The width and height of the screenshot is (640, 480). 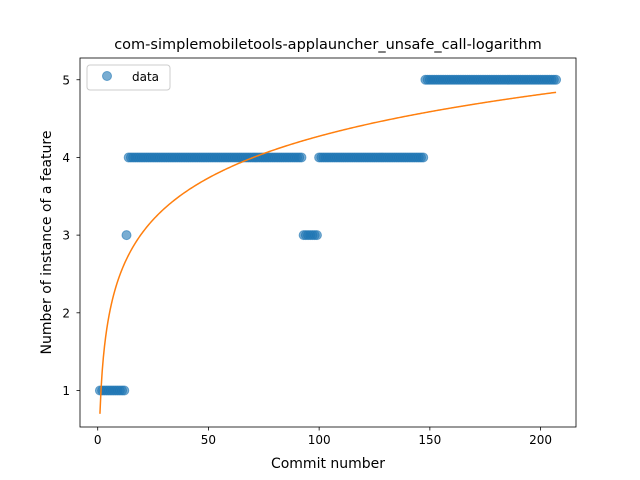 What do you see at coordinates (319, 440) in the screenshot?
I see `x-tick-label: 100` at bounding box center [319, 440].